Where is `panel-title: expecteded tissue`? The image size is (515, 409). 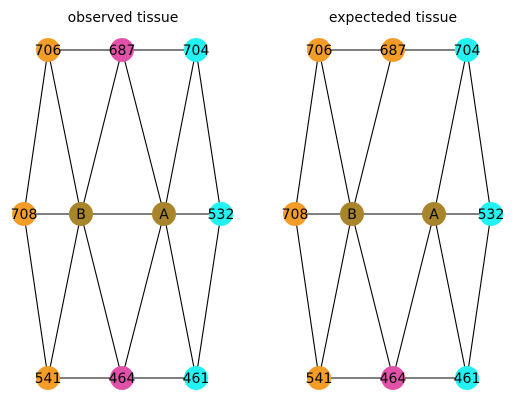 panel-title: expecteded tissue is located at coordinates (393, 18).